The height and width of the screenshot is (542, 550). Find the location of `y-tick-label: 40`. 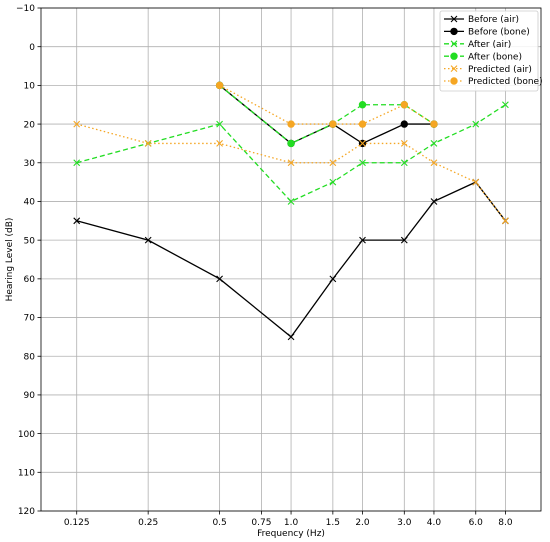

y-tick-label: 40 is located at coordinates (30, 203).